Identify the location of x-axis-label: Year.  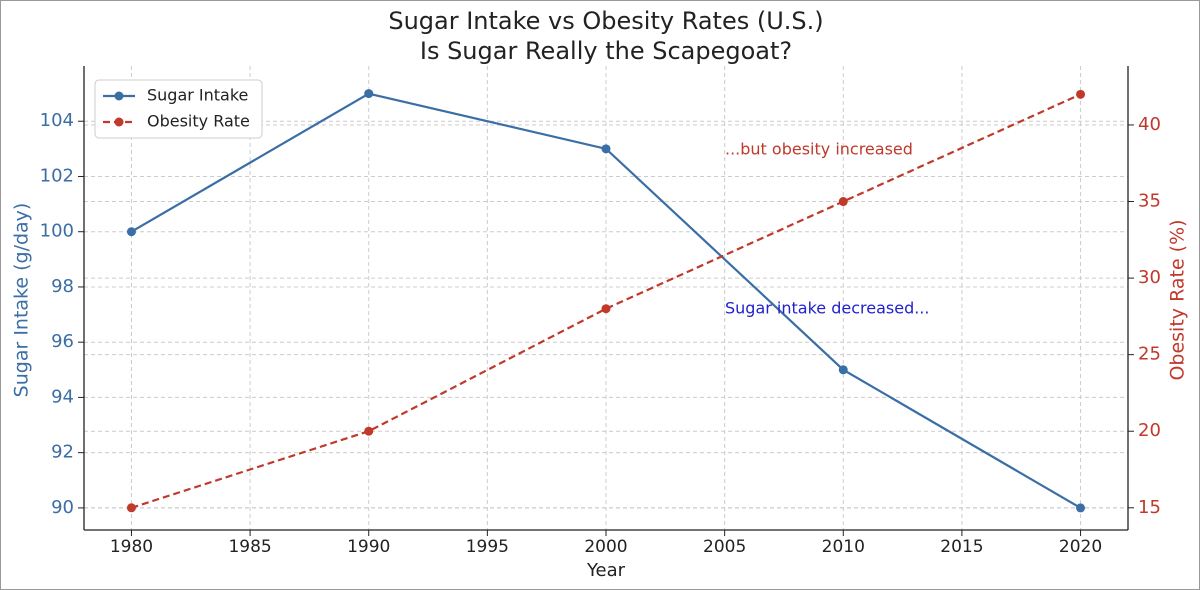
(606, 570).